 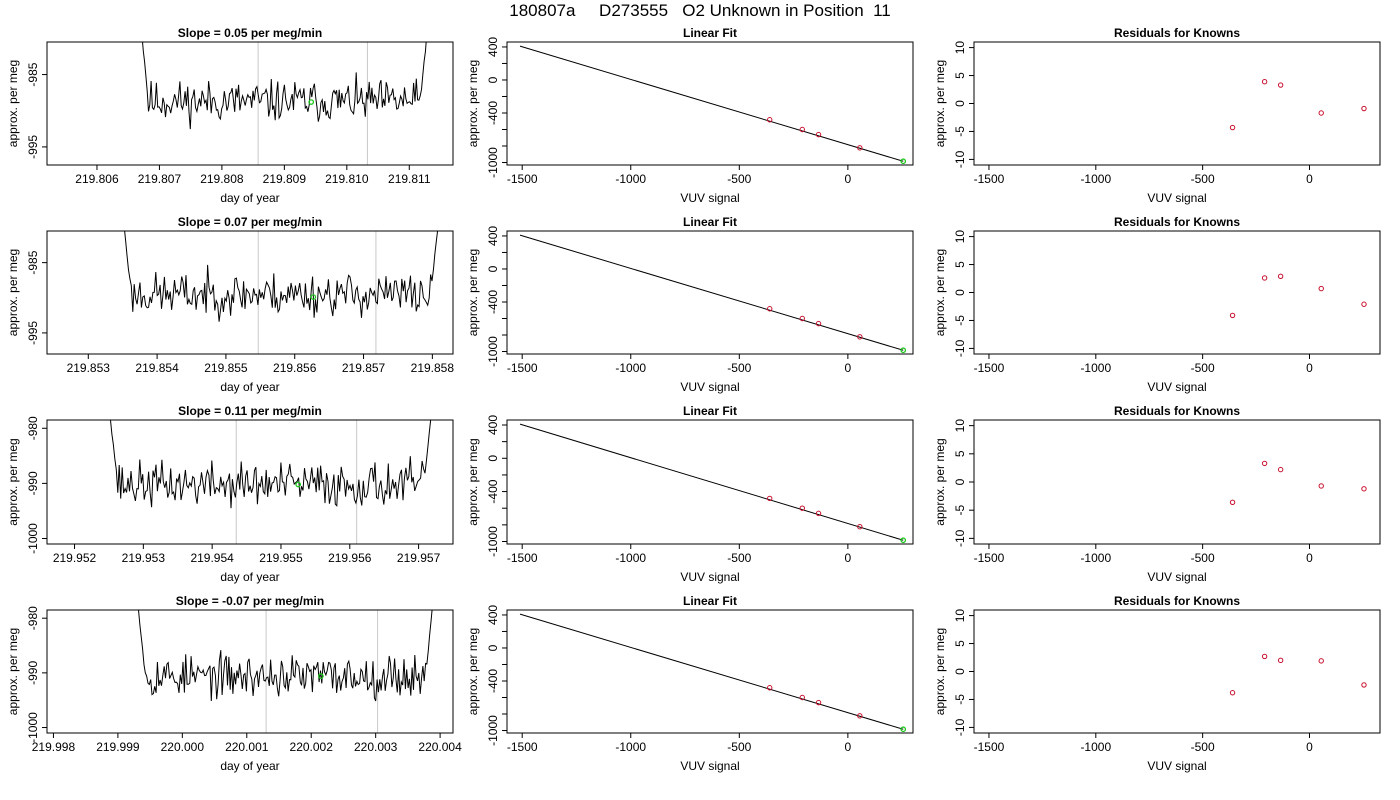 I want to click on x-tick-label: 219.810, so click(x=347, y=179).